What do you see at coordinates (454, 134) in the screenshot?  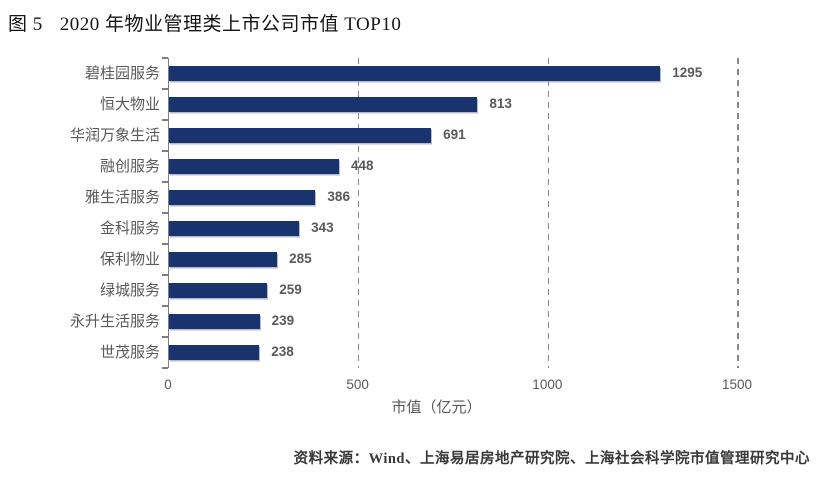 I see `value-label: 691` at bounding box center [454, 134].